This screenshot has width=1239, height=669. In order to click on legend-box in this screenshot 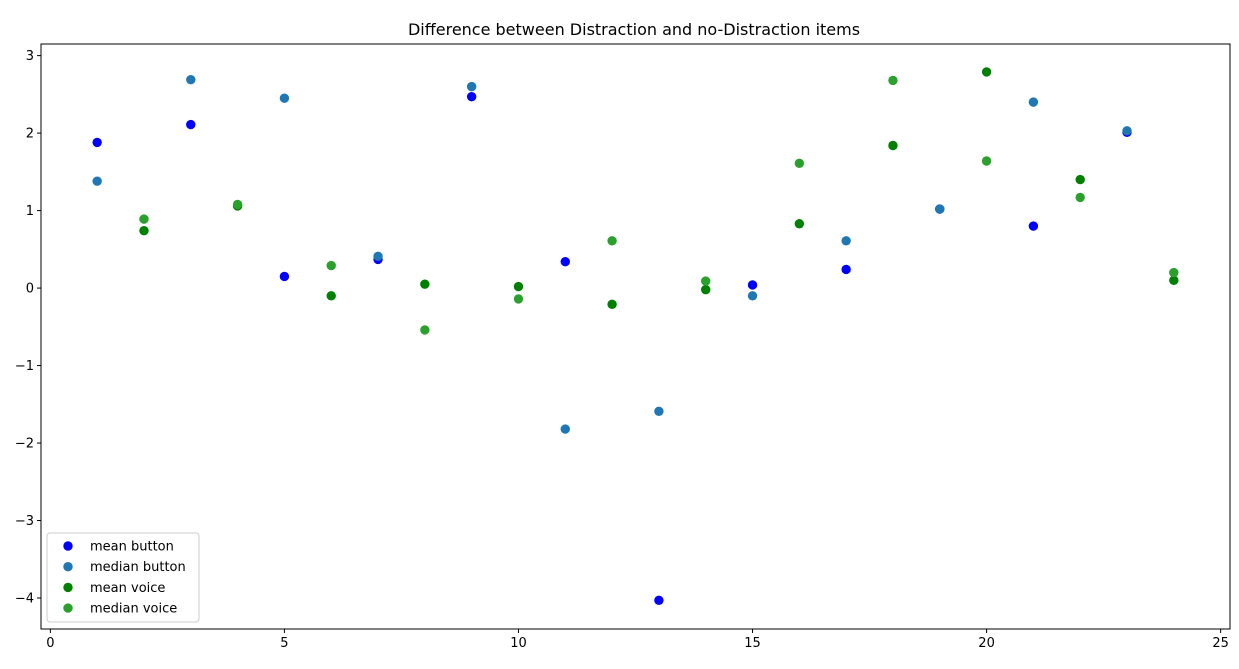, I will do `click(123, 577)`.